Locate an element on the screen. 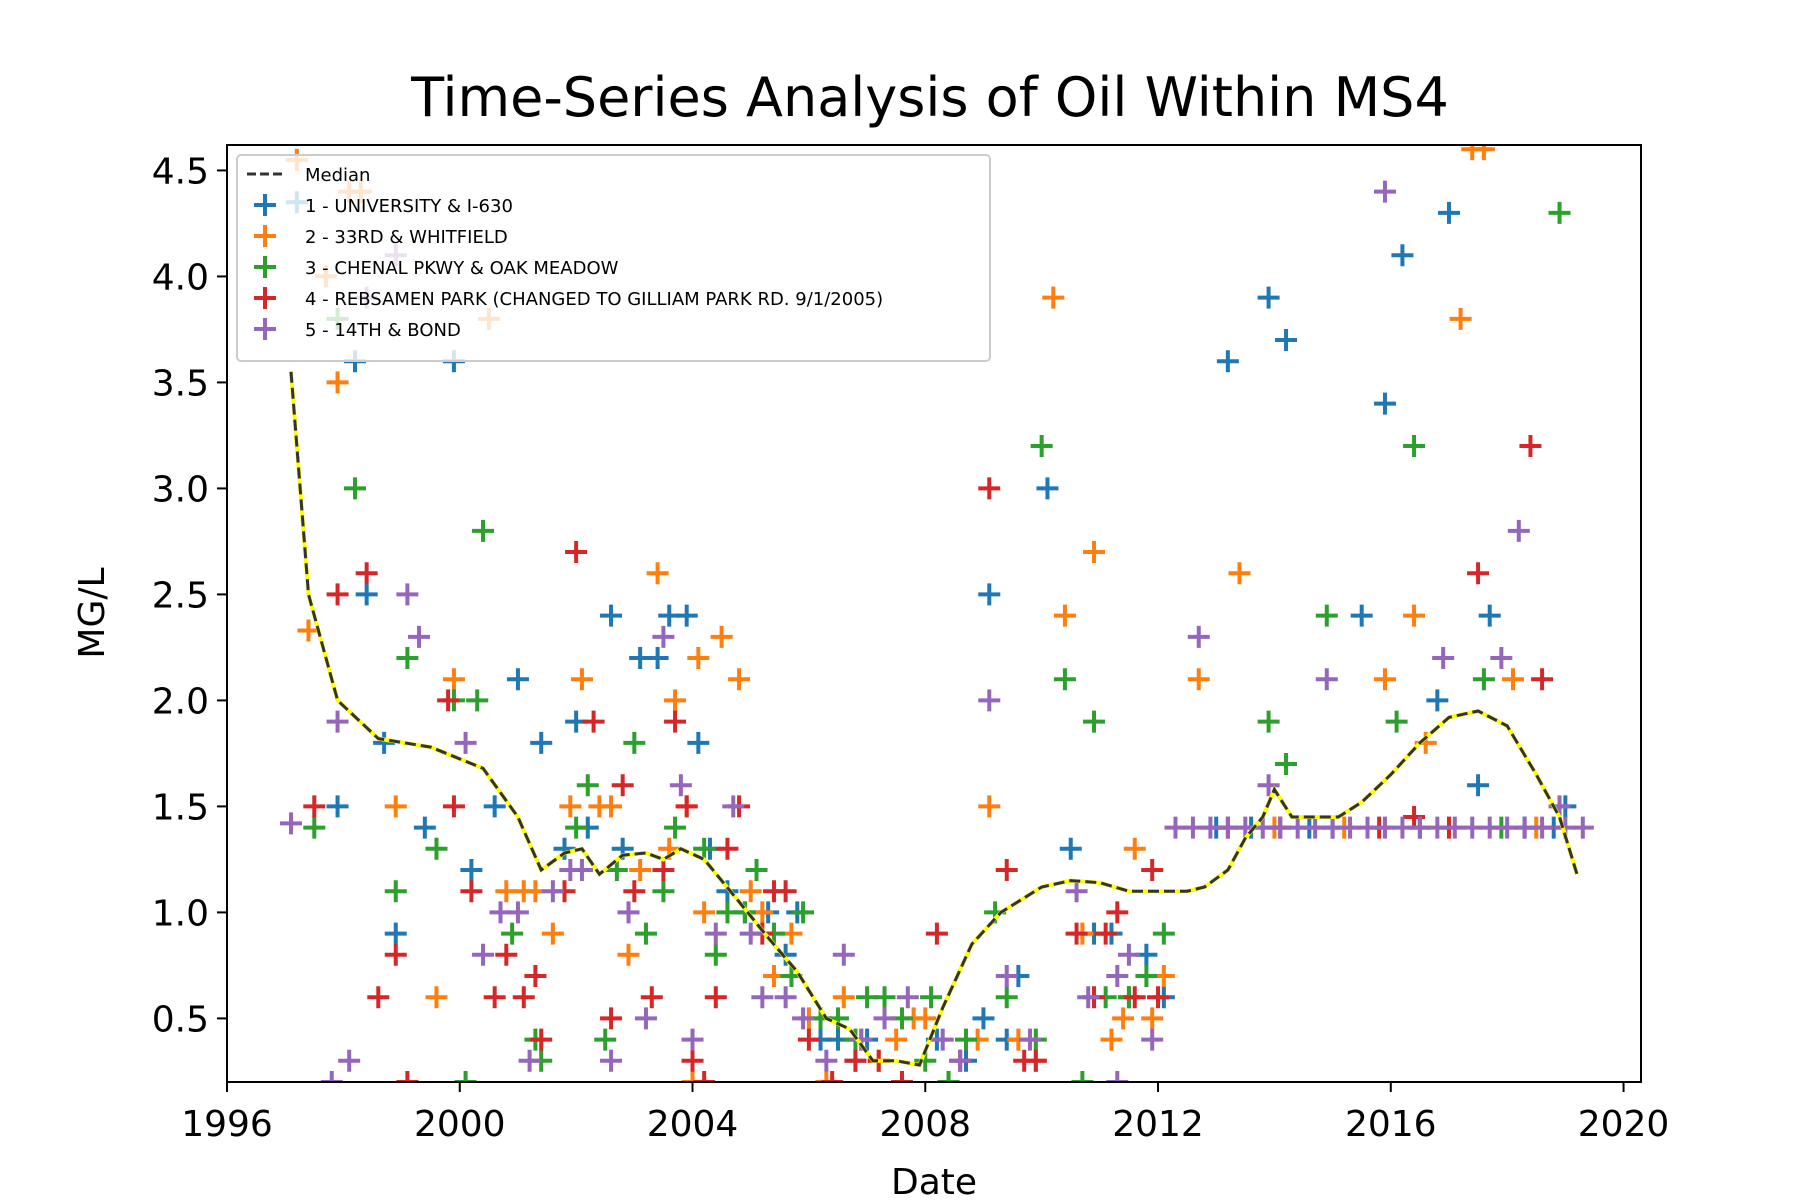  x-tick-label: 2012 is located at coordinates (1158, 1124).